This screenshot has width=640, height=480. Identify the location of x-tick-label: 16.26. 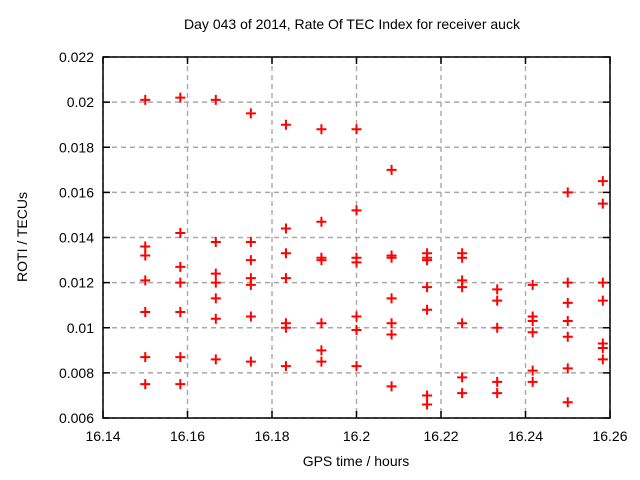
(609, 436).